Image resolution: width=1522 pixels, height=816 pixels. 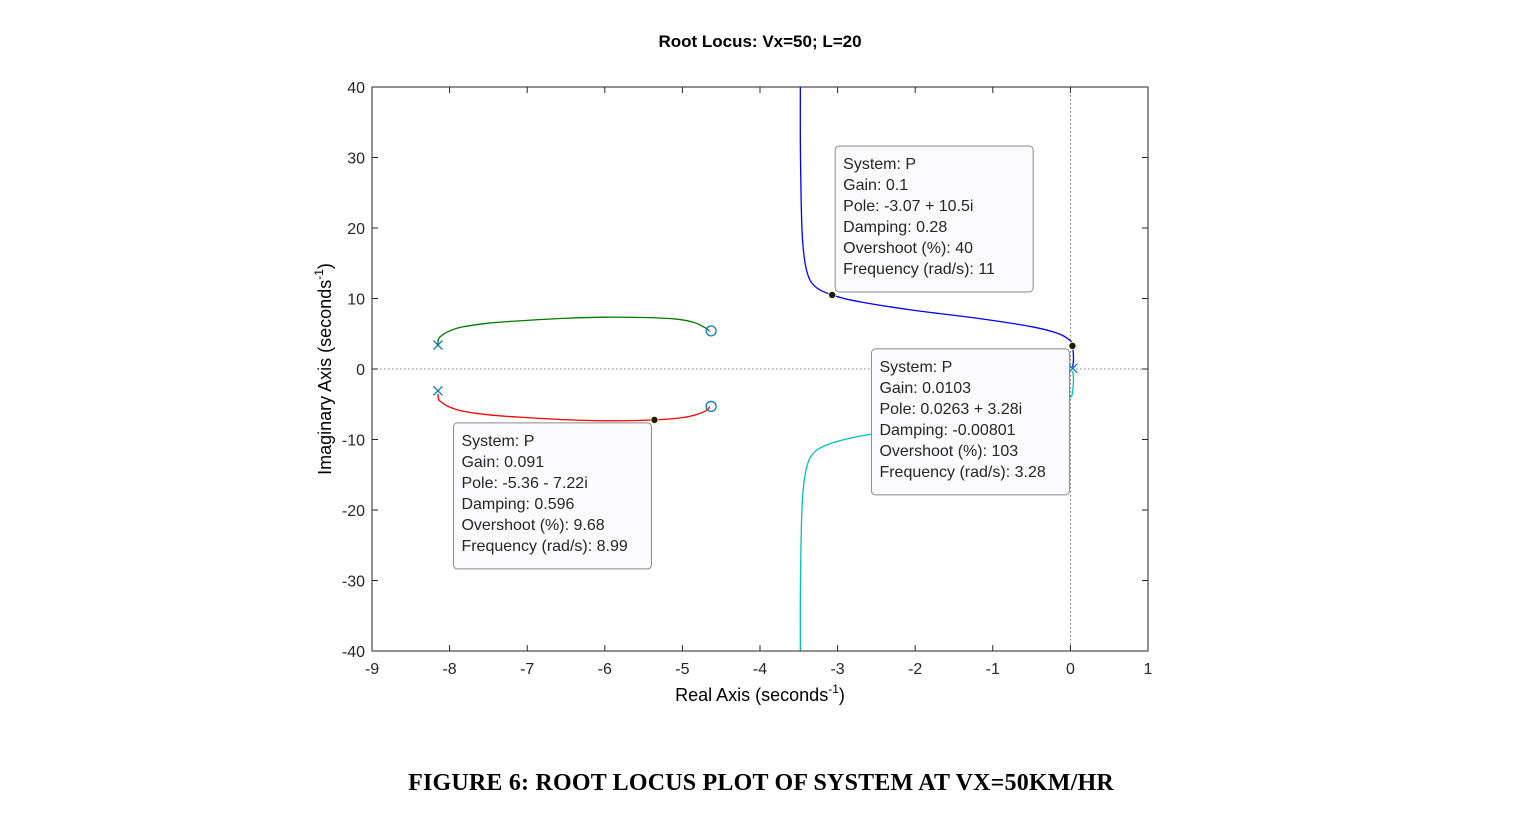 I want to click on datatip-line: Pole: 0.0263 + 3.28i, so click(x=950, y=409).